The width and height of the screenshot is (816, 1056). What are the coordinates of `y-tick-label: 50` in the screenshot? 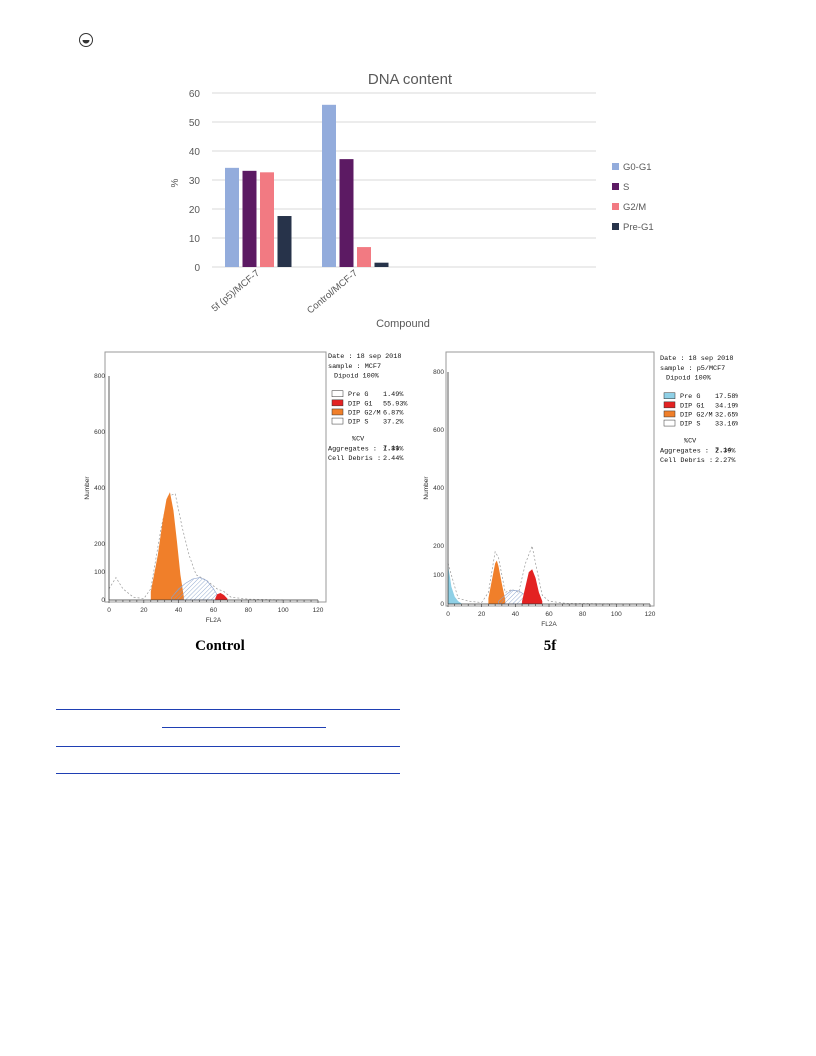 It's located at (195, 123).